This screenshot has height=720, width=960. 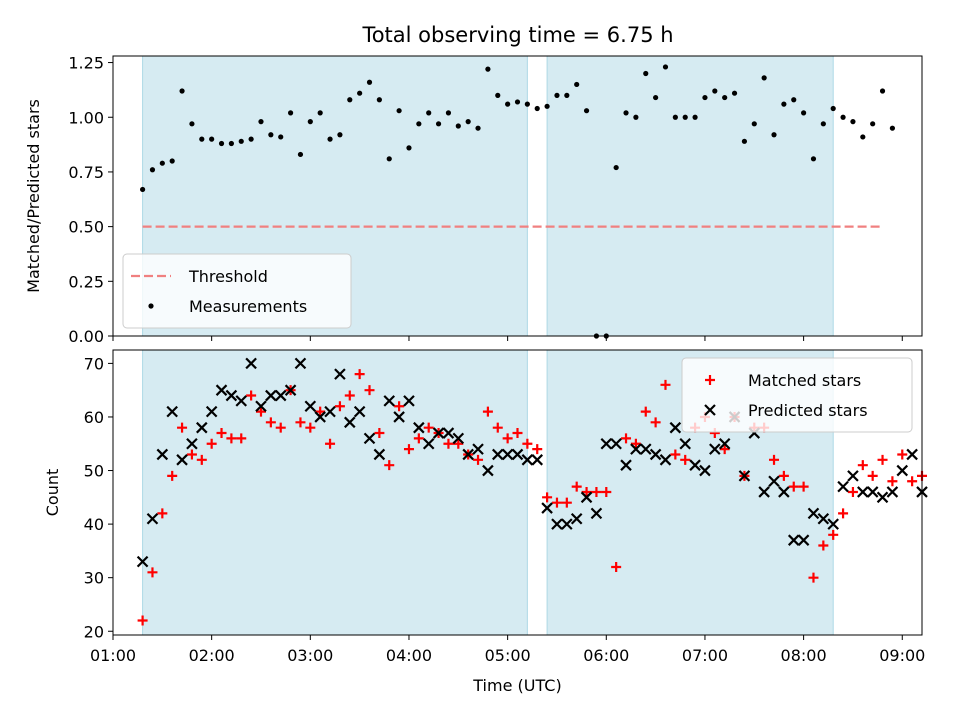 I want to click on shaded-interval, so click(x=690, y=196).